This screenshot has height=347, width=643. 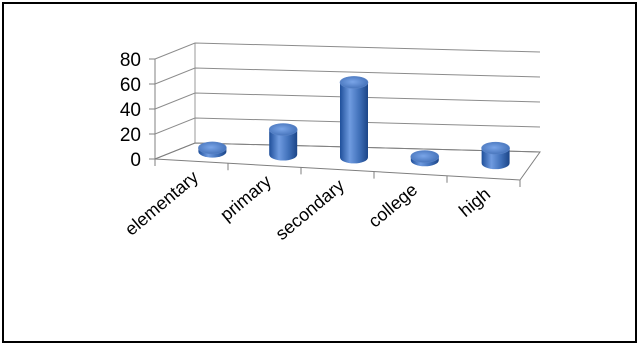 I want to click on bar-college, so click(x=425, y=158).